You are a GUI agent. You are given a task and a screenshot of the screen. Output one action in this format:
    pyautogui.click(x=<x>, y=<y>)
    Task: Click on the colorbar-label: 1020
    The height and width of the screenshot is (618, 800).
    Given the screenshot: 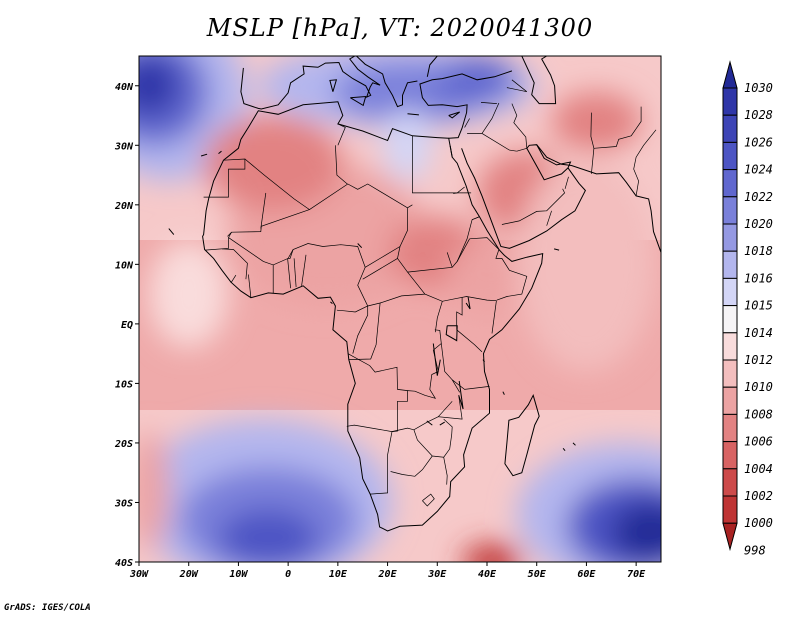 What is the action you would take?
    pyautogui.click(x=758, y=224)
    